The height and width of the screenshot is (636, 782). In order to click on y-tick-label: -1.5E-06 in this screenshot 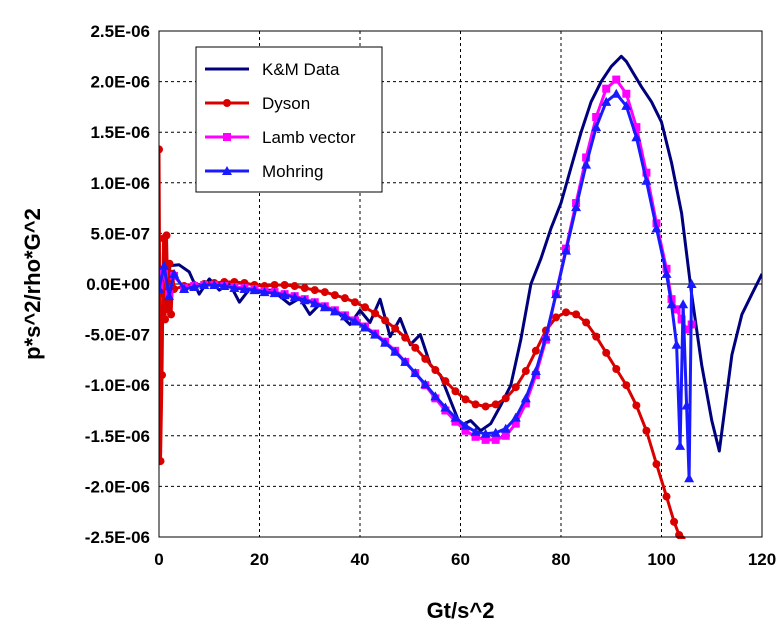, I will do `click(117, 436)`.